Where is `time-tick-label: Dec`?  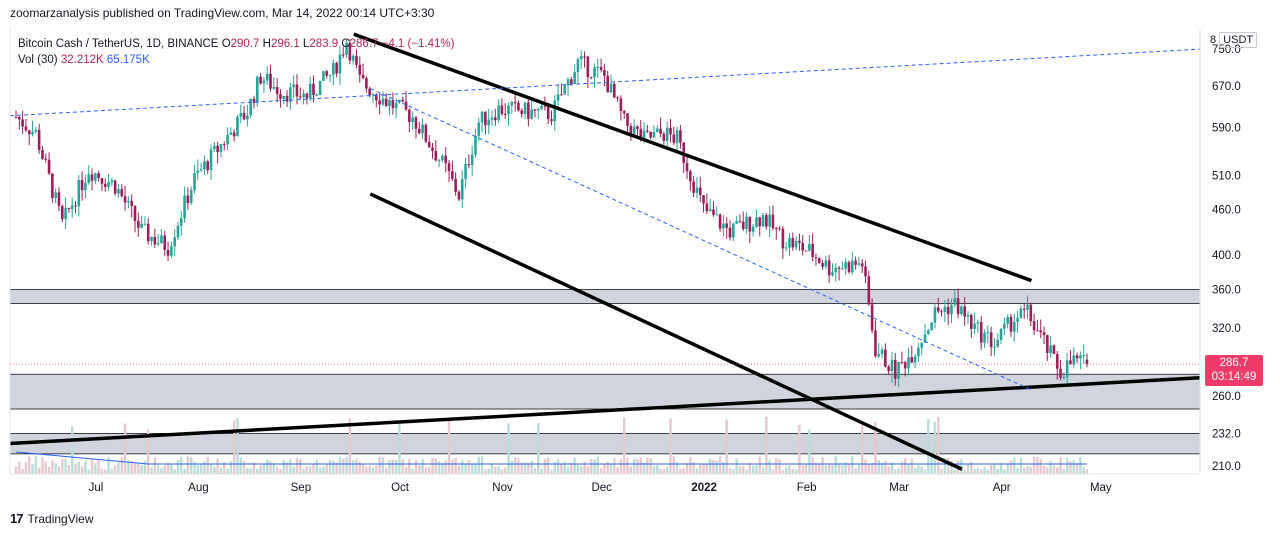 time-tick-label: Dec is located at coordinates (601, 488).